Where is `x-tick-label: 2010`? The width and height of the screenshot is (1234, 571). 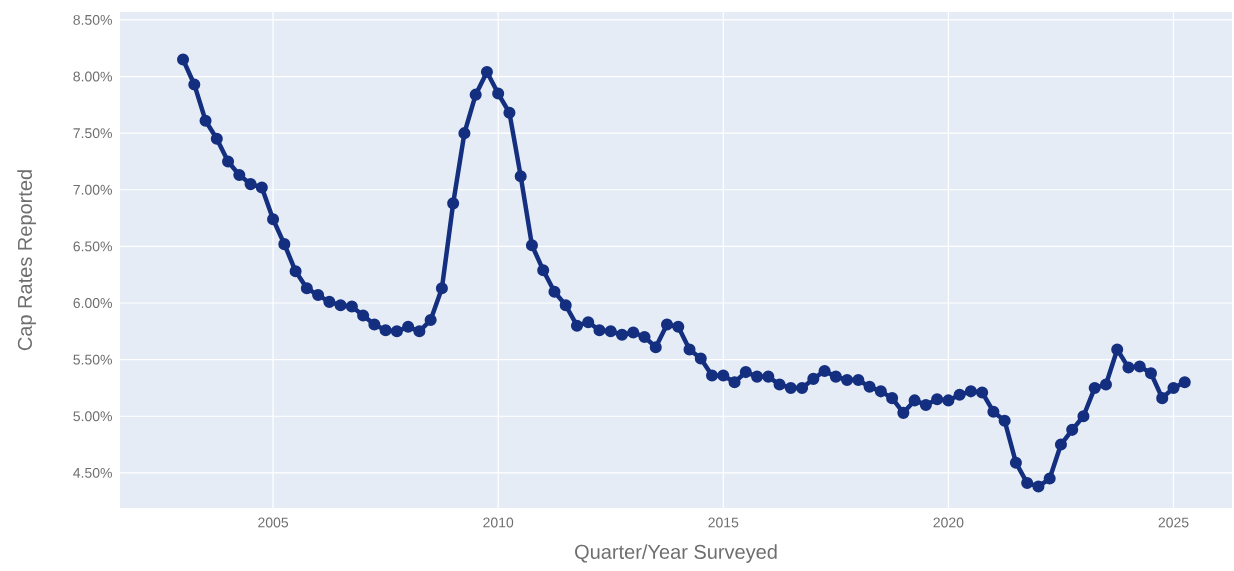
x-tick-label: 2010 is located at coordinates (498, 522).